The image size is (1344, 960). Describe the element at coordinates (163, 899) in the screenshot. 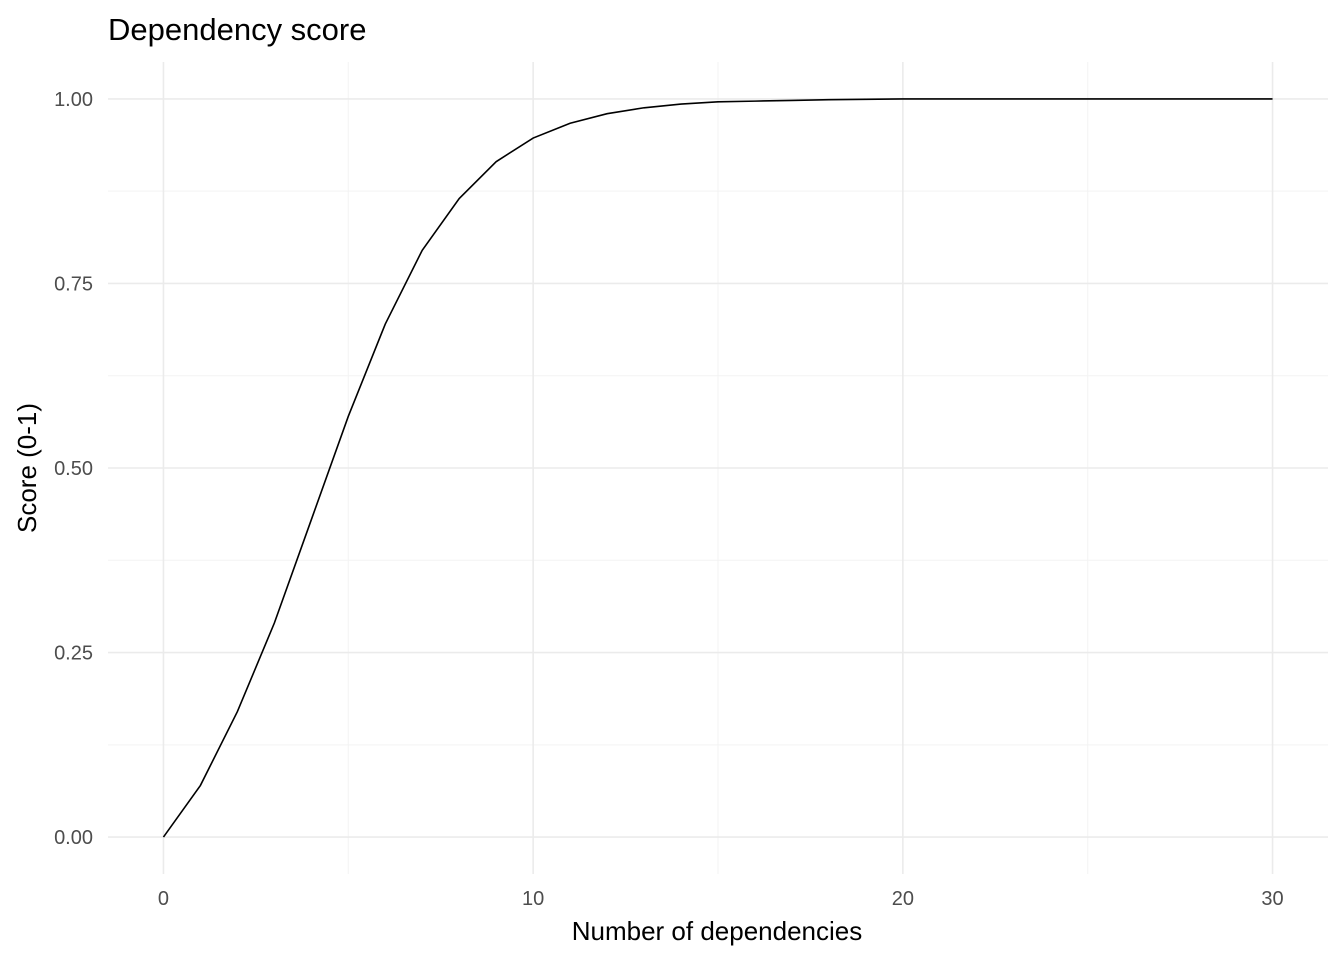

I see `x-tick-label: 0` at that location.